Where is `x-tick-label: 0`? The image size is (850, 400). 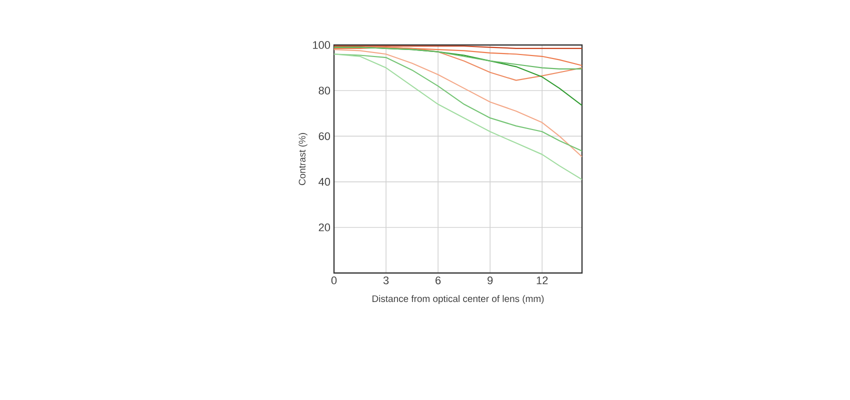 x-tick-label: 0 is located at coordinates (334, 280).